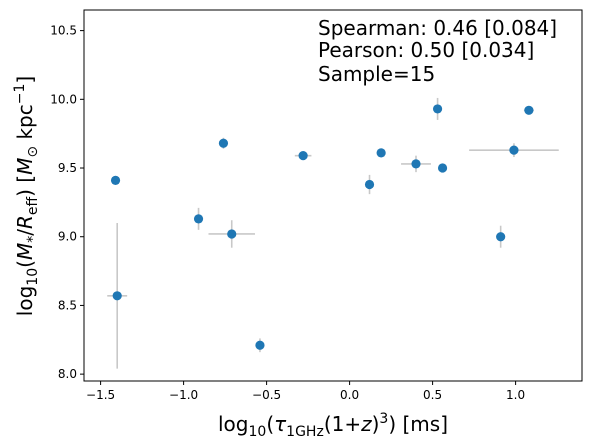 The height and width of the screenshot is (448, 590). I want to click on x-tick-label: −1.0, so click(183, 395).